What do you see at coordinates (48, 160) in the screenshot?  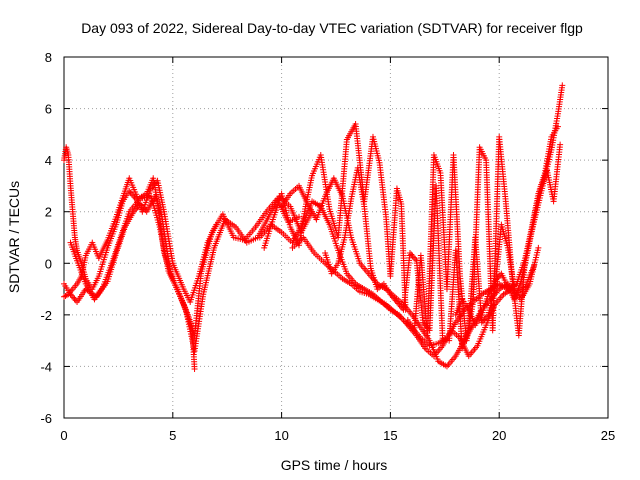 I see `y-tick-label: 4` at bounding box center [48, 160].